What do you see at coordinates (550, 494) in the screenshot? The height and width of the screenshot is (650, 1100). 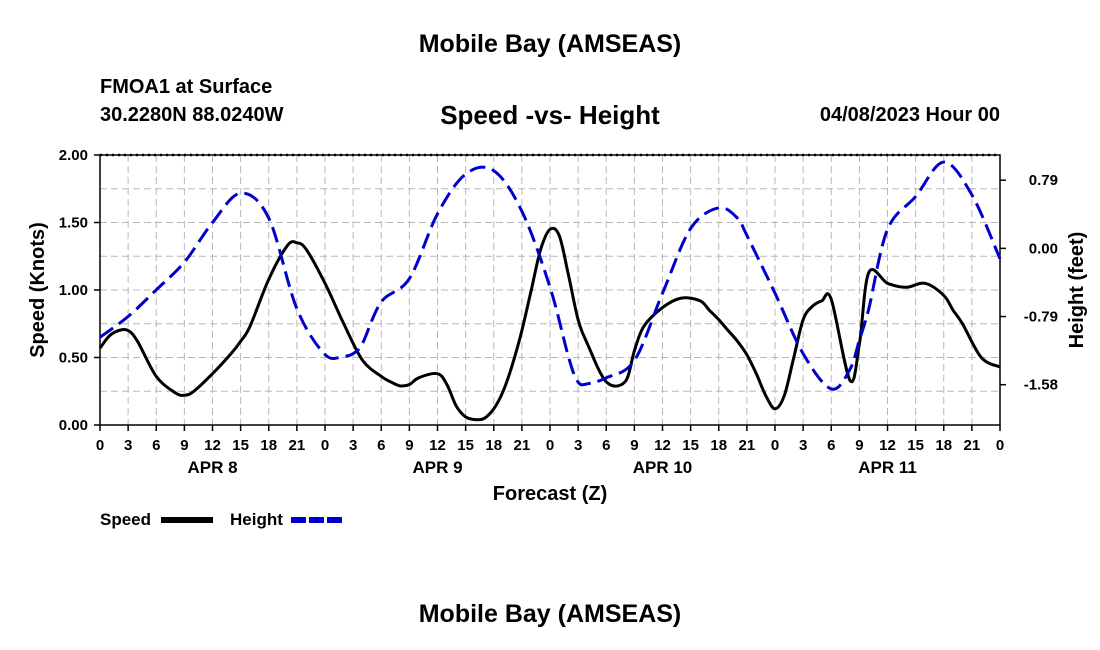 I see `x-axis-label: Forecast (Z)` at bounding box center [550, 494].